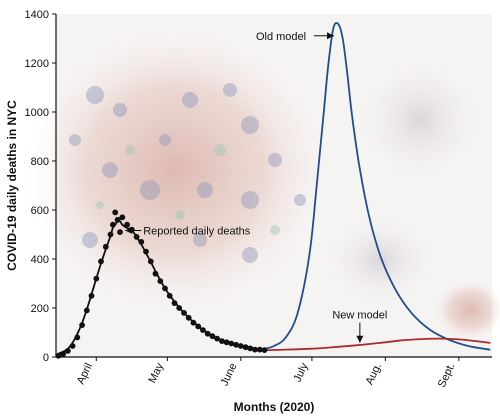 This screenshot has width=500, height=418. I want to click on y-tick-label: 1400, so click(37, 15).